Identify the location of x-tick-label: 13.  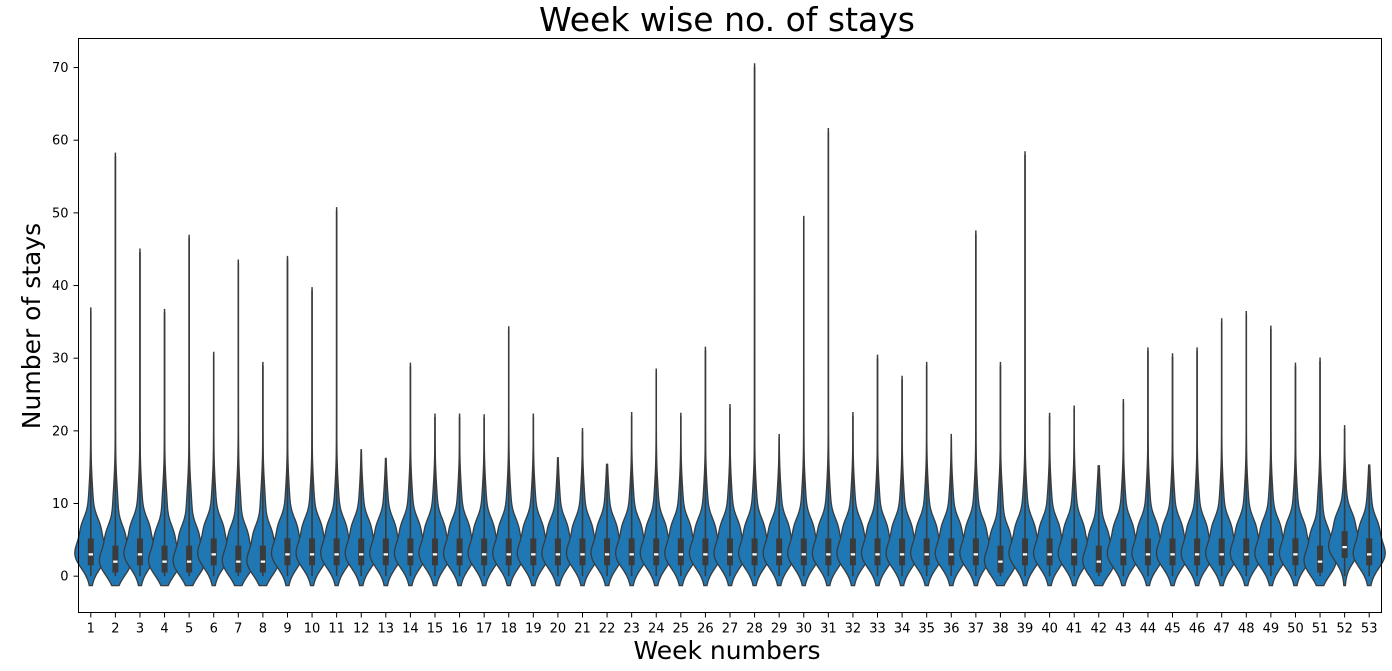
(386, 629).